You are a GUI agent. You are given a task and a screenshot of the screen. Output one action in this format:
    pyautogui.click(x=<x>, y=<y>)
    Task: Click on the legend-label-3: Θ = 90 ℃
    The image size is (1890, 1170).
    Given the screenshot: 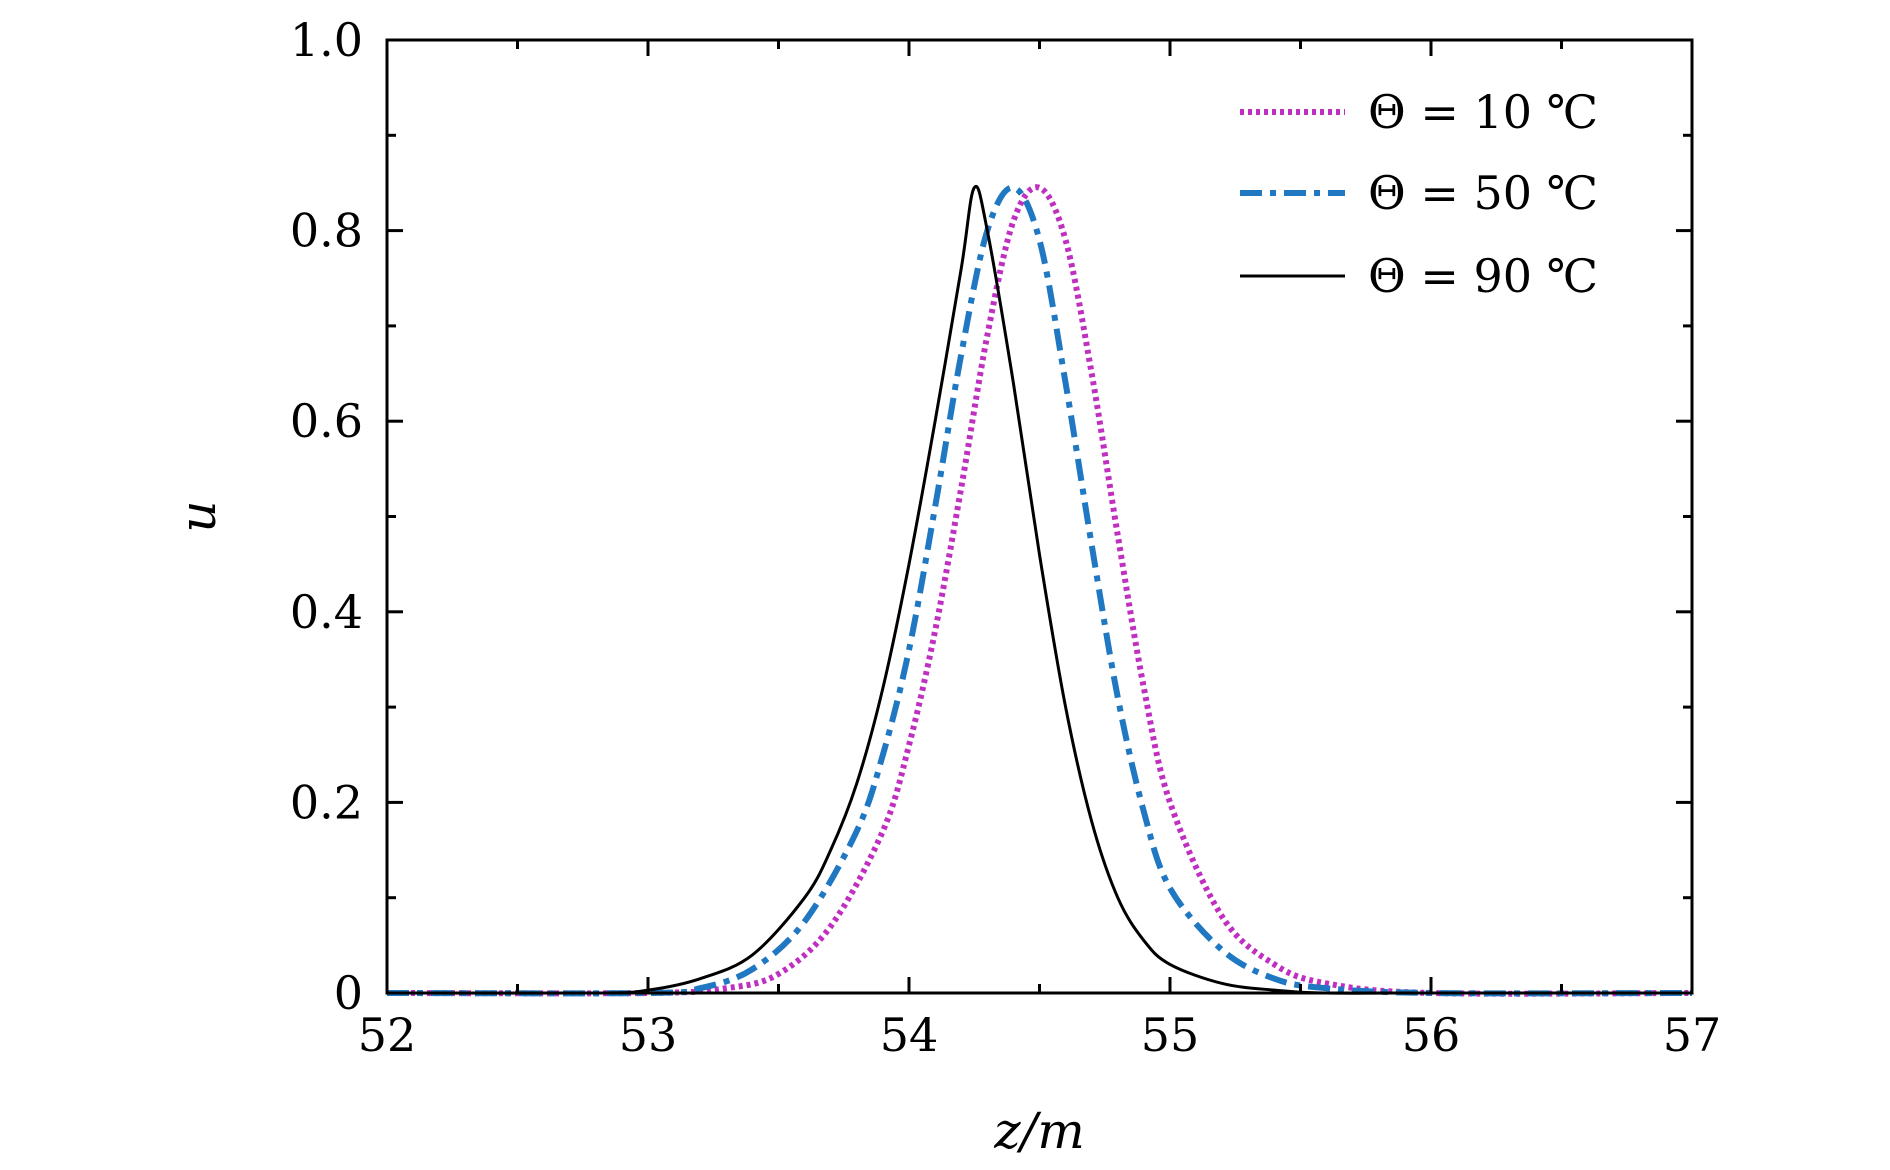 What is the action you would take?
    pyautogui.click(x=1483, y=276)
    